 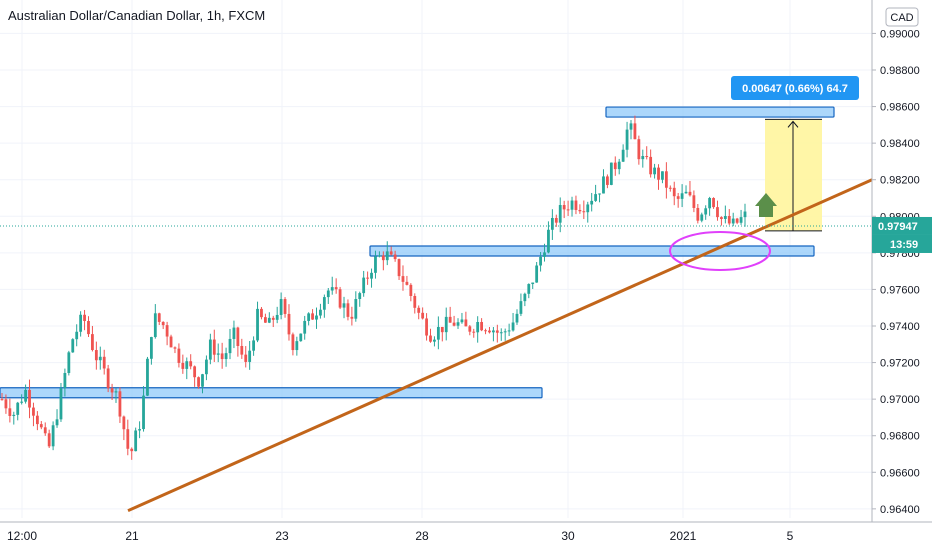 I want to click on time-axis: 12:00 21 23 28 30 2021 5, so click(x=466, y=532).